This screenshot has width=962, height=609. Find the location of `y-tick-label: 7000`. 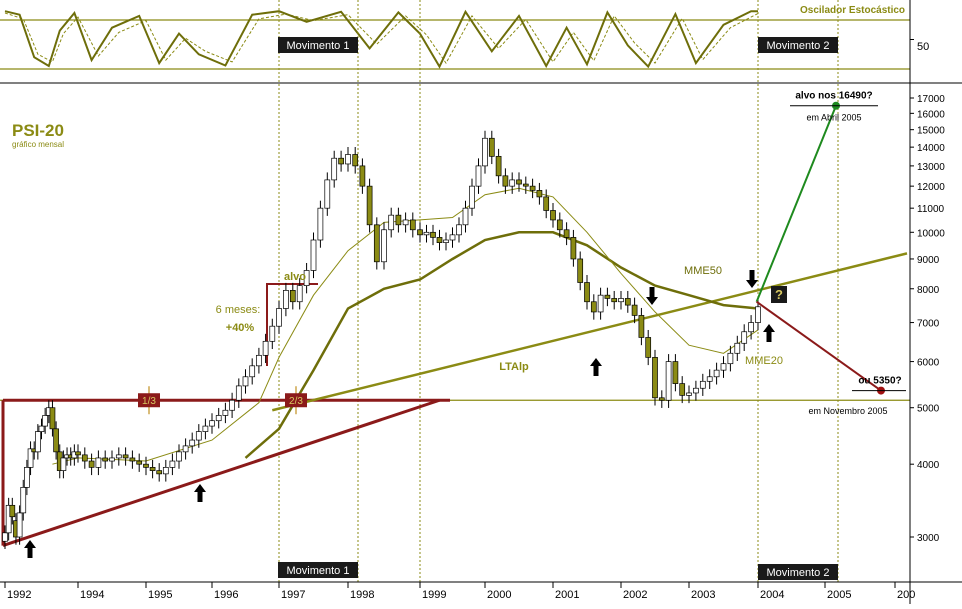

y-tick-label: 7000 is located at coordinates (928, 324).